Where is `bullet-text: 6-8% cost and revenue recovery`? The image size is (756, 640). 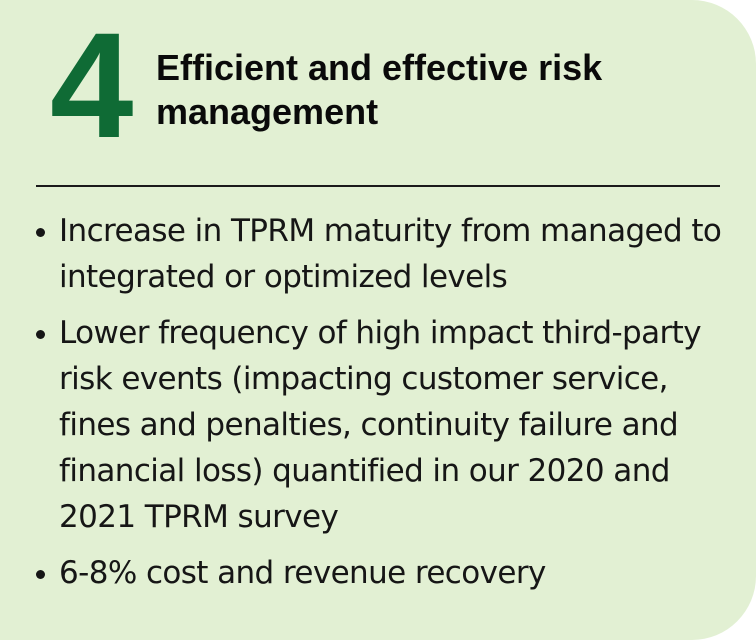 bullet-text: 6-8% cost and revenue recovery is located at coordinates (302, 573).